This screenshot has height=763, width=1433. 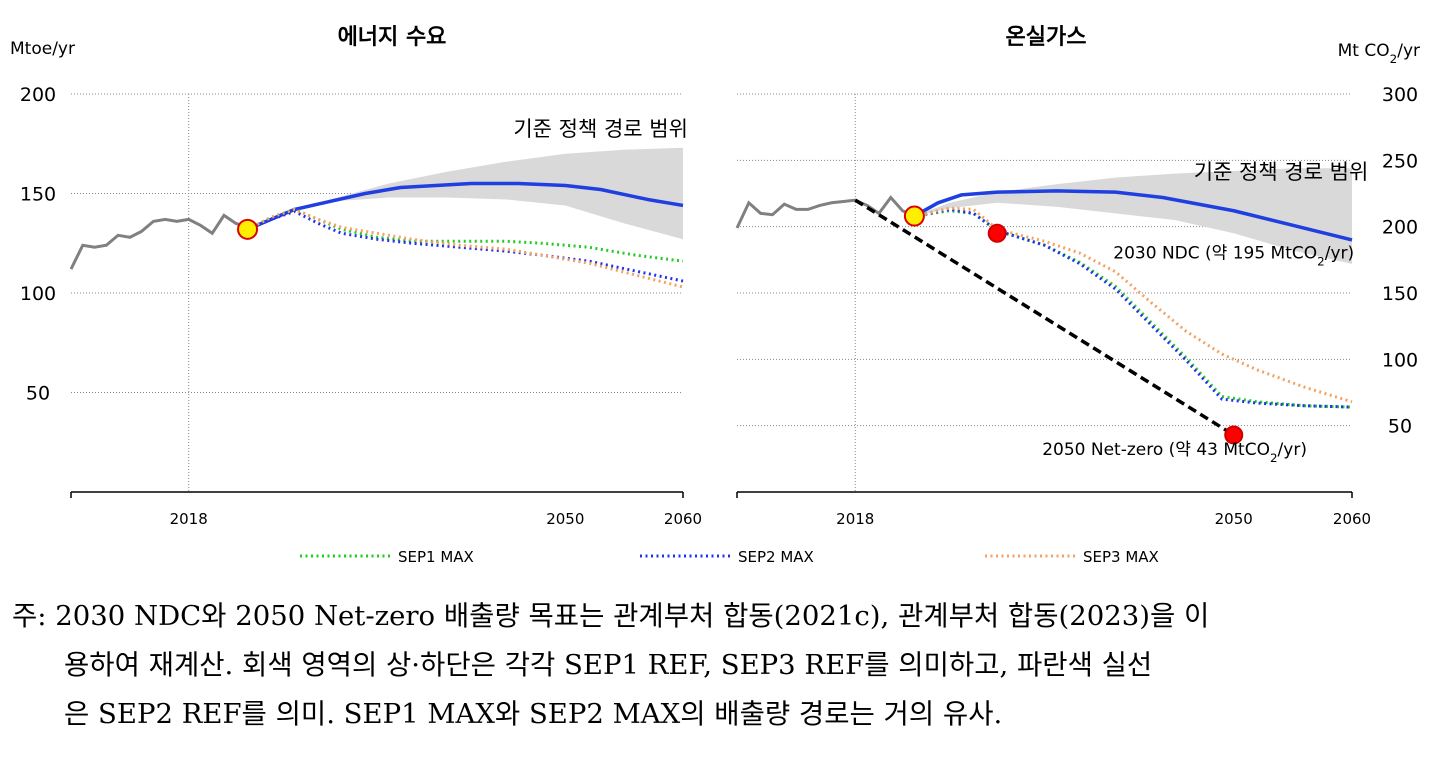 I want to click on legend-label-sep1-max: SEP1 MAX, so click(x=436, y=557).